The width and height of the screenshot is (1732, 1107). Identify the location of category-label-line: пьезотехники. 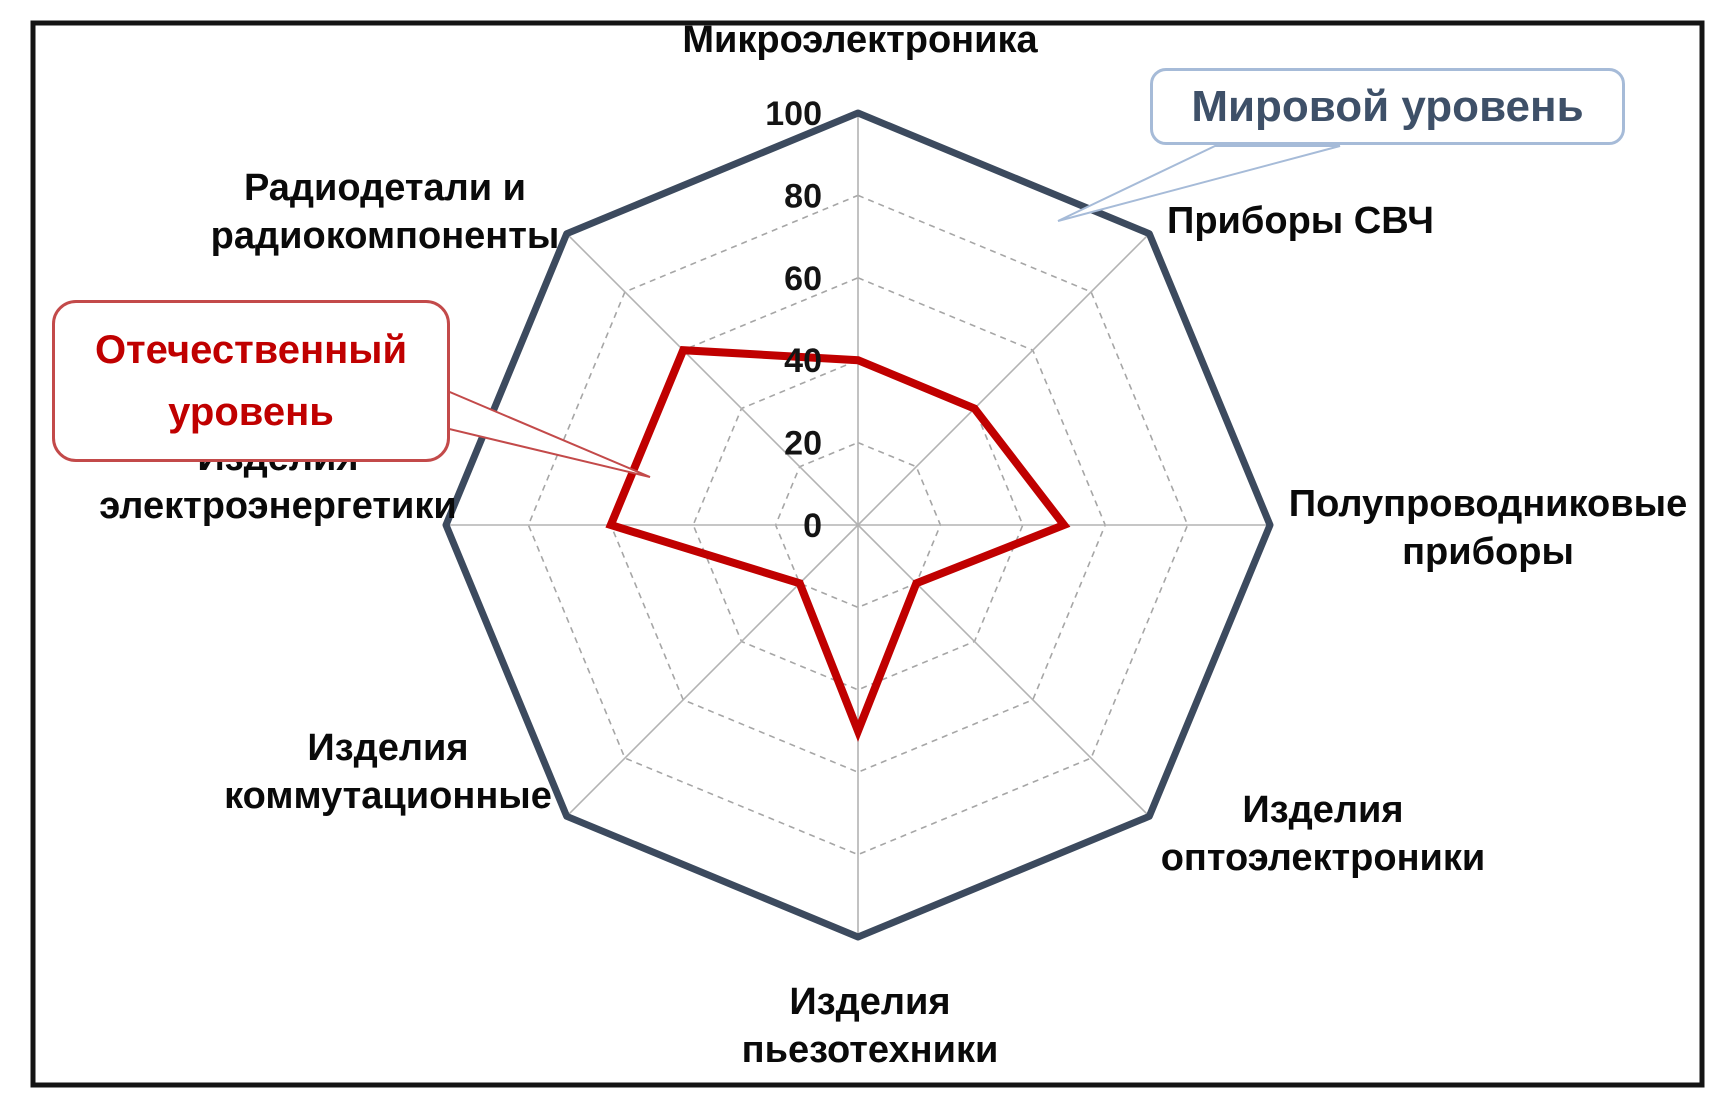
(870, 1050).